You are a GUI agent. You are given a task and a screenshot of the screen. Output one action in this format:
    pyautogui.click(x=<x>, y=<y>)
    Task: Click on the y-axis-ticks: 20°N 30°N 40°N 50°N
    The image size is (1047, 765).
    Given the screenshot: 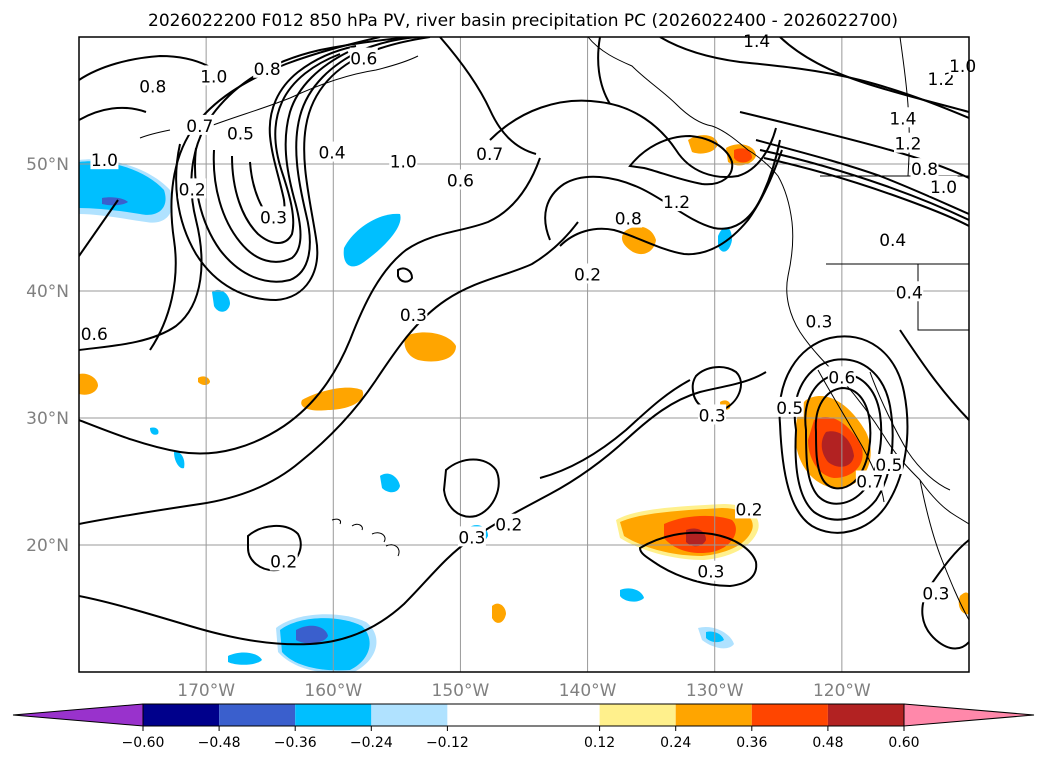 What is the action you would take?
    pyautogui.click(x=47, y=355)
    